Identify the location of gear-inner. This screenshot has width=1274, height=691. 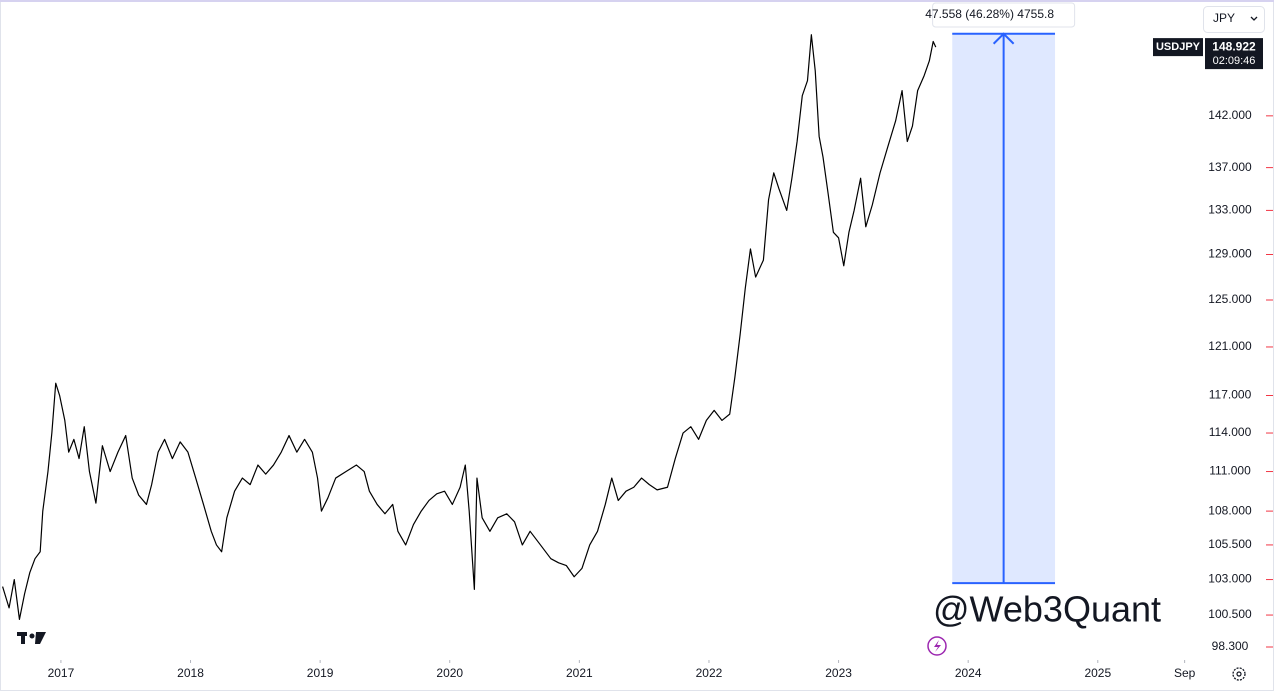
(1239, 674).